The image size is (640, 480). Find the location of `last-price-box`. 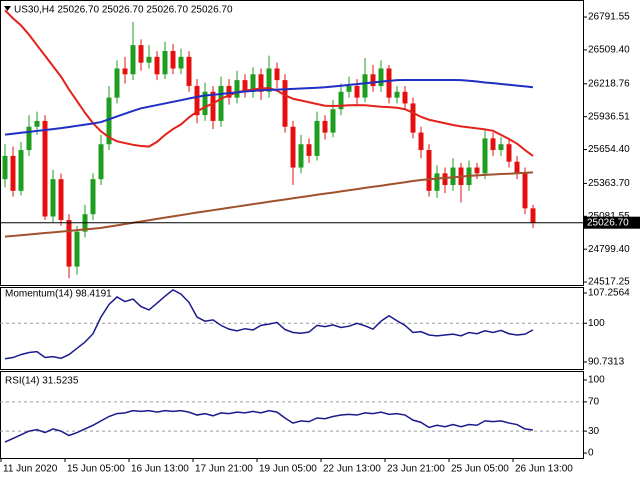

last-price-box is located at coordinates (611, 222).